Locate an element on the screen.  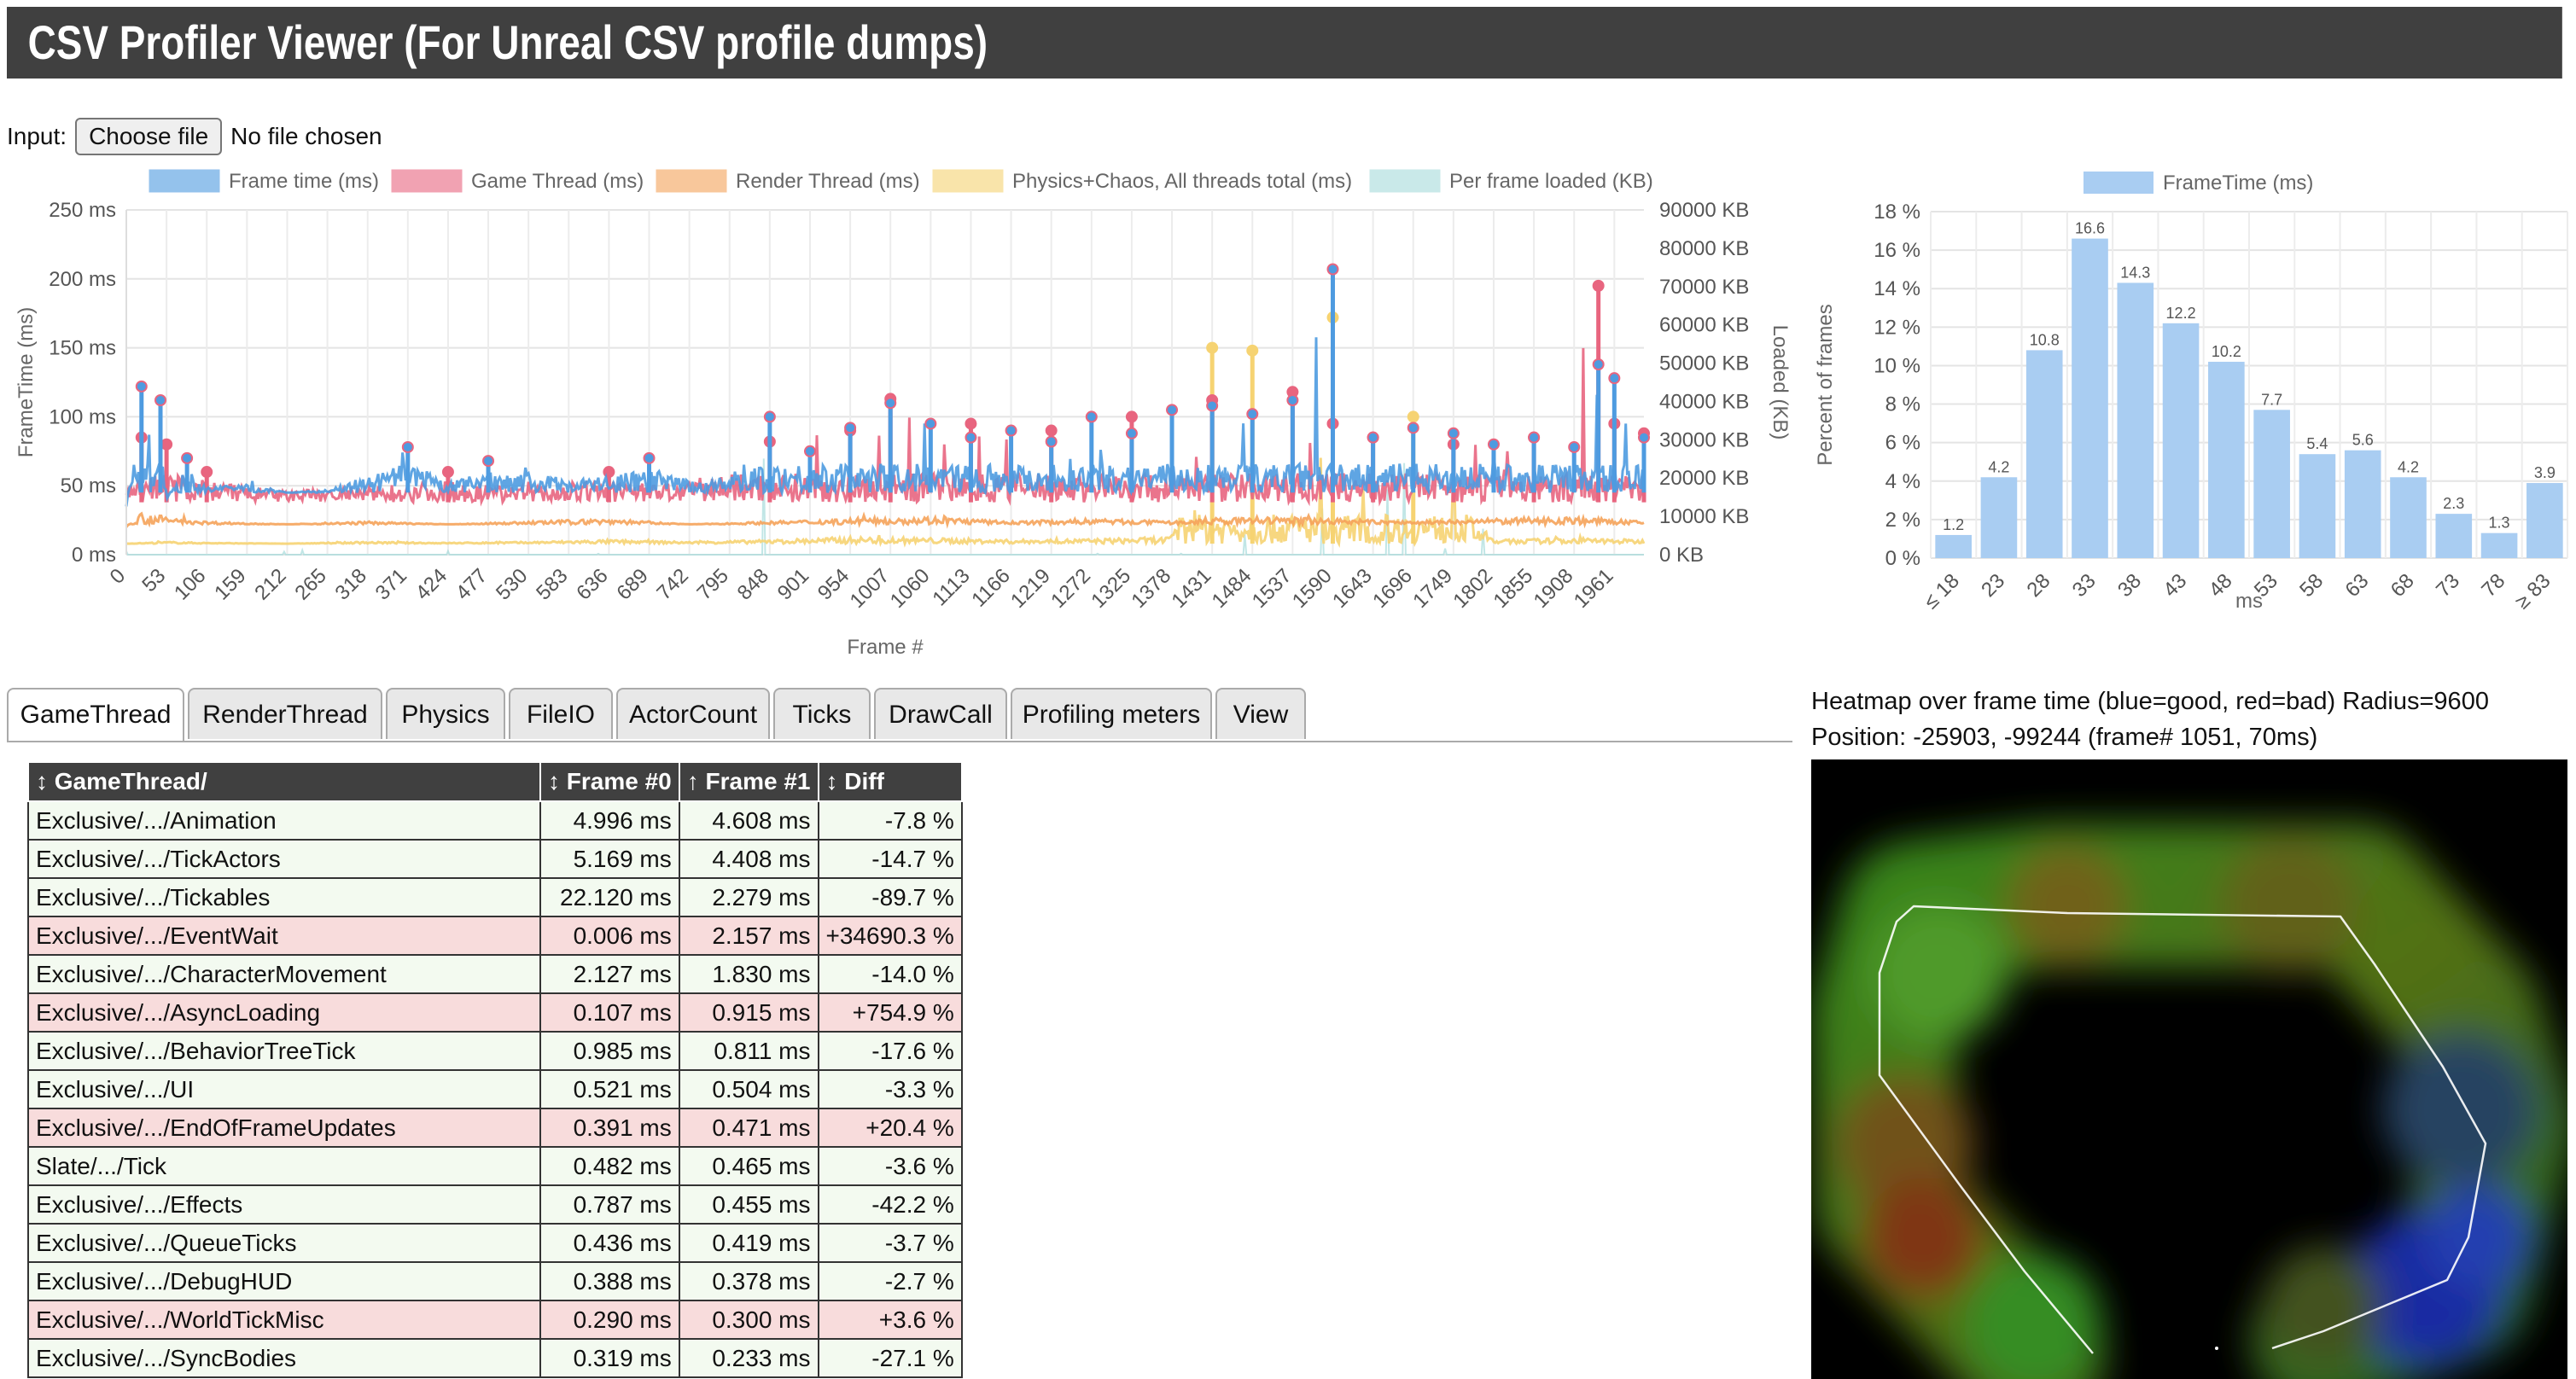
col-header-name: ↕ GameThread/ is located at coordinates (284, 781).